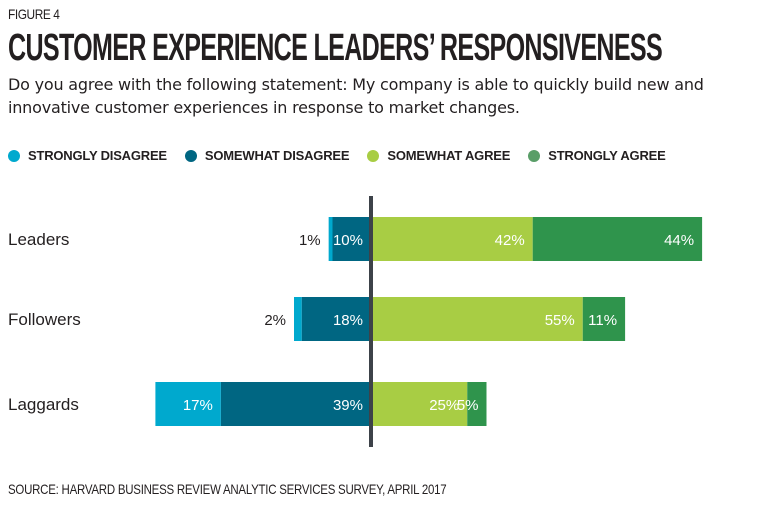  Describe the element at coordinates (348, 240) in the screenshot. I see `value-label-leaders-somewhat-disagree: 10%` at that location.